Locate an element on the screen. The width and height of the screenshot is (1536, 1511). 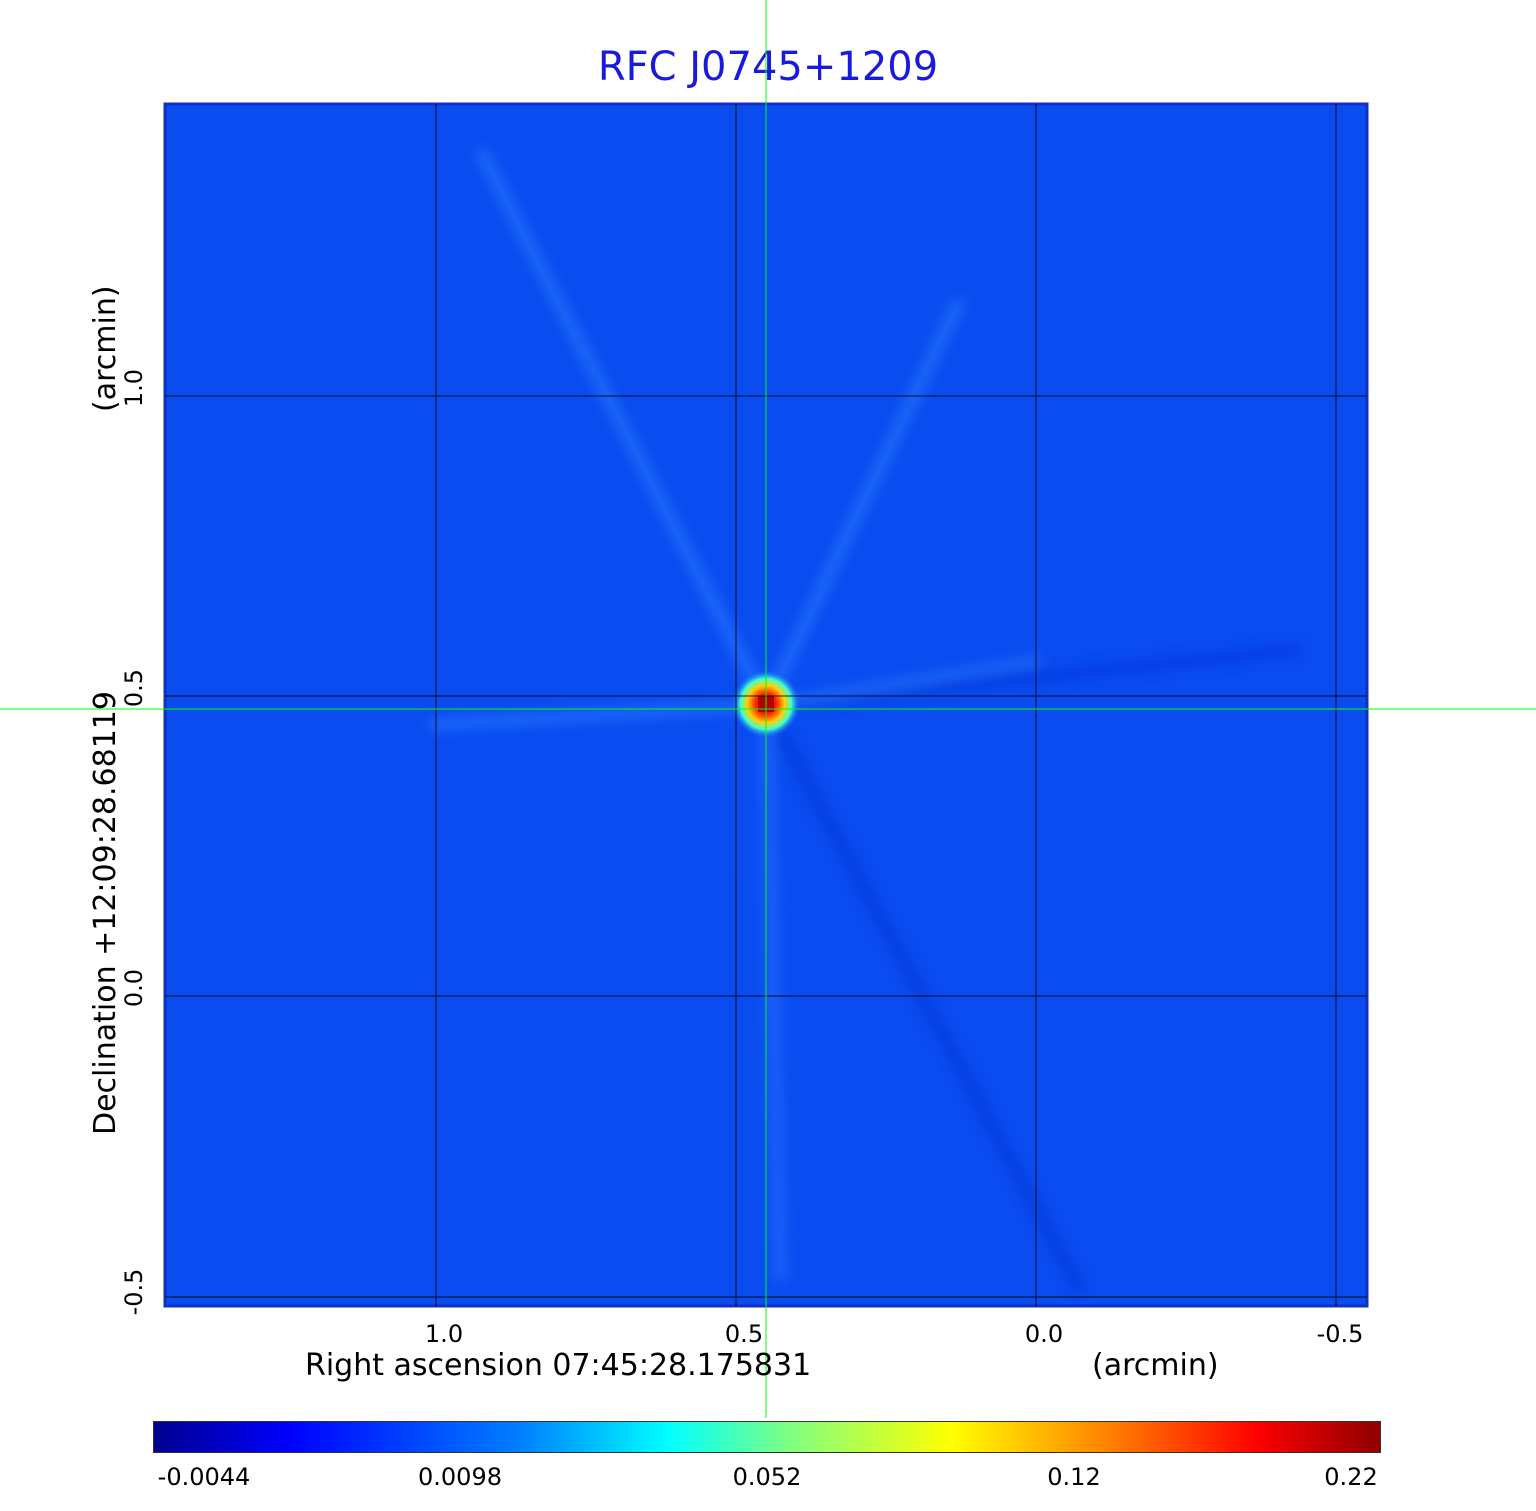
colorbar-tick: 0.12 is located at coordinates (1074, 1477).